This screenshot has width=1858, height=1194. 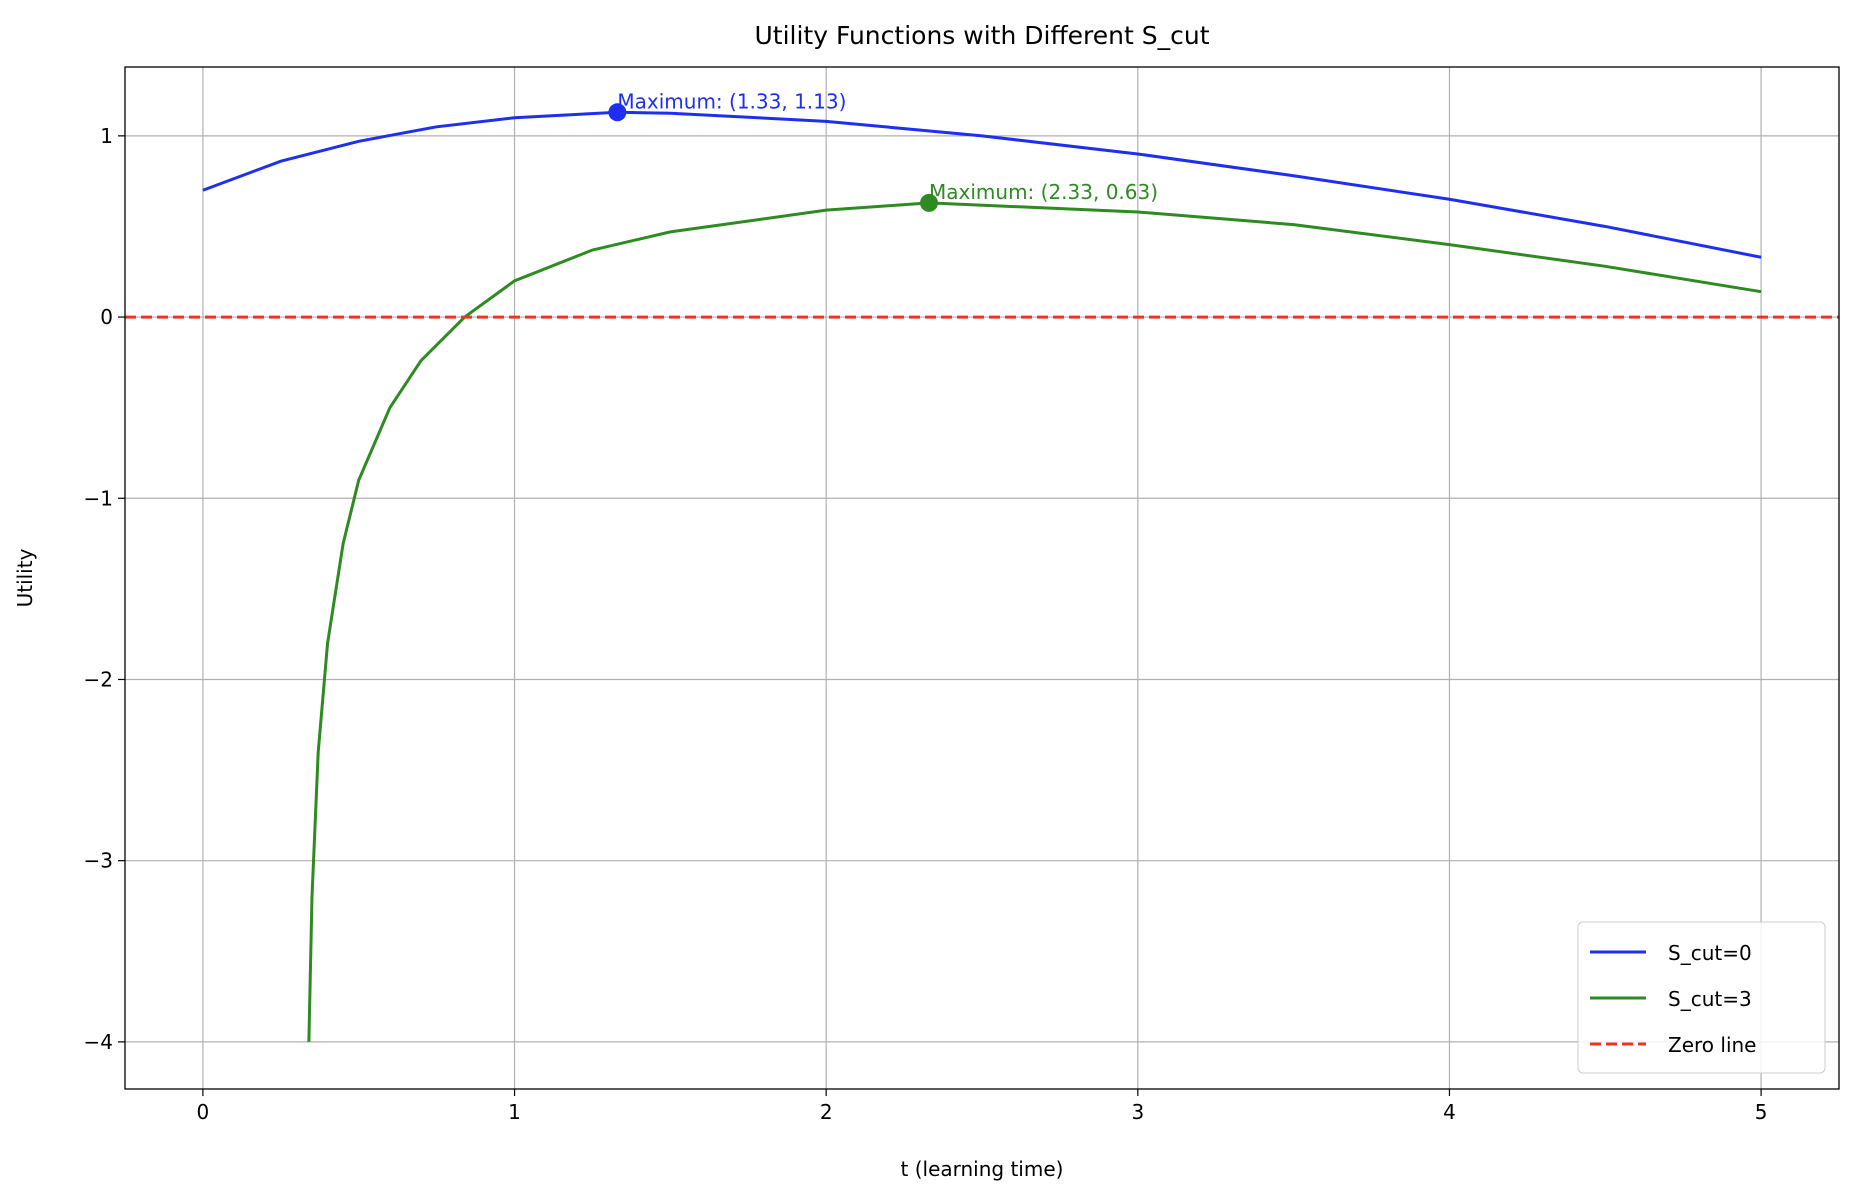 What do you see at coordinates (981, 35) in the screenshot?
I see `chart-title: Utility Functions with Different S_cut` at bounding box center [981, 35].